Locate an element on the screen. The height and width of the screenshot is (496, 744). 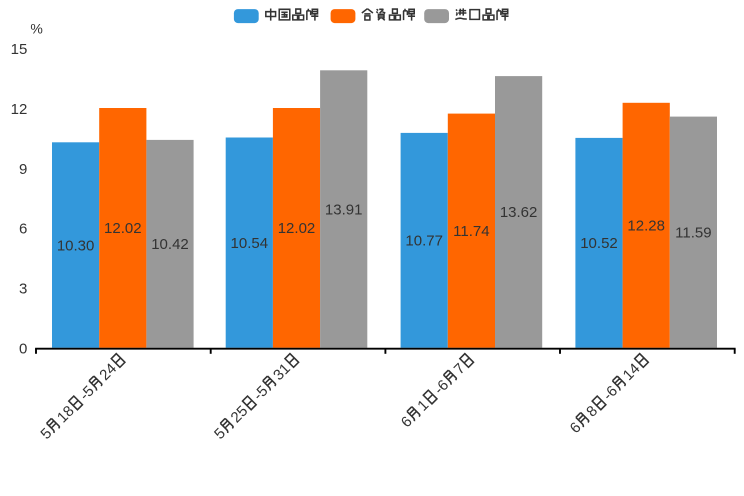
svg-text: 12 is located at coordinates (19, 109).